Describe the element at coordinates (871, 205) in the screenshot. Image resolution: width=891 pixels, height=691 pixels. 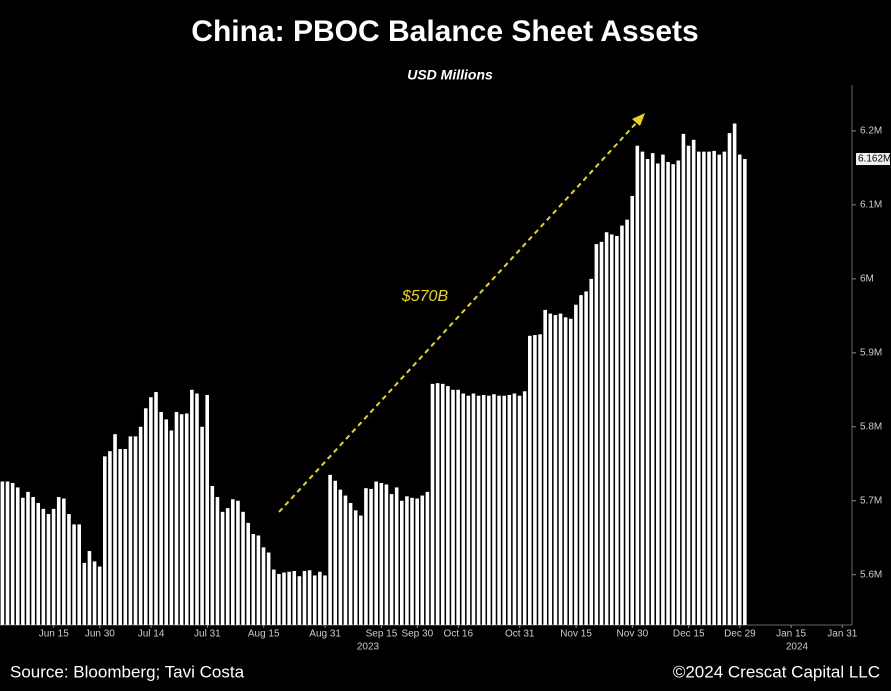
I see `y-tick-label: 6.1M` at that location.